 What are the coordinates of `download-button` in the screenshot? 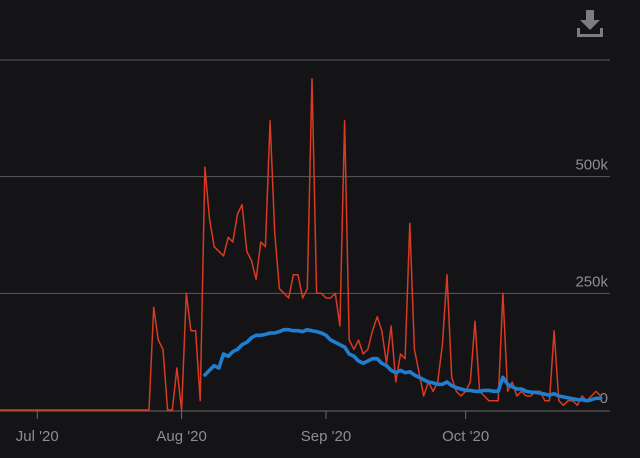 It's located at (590, 24).